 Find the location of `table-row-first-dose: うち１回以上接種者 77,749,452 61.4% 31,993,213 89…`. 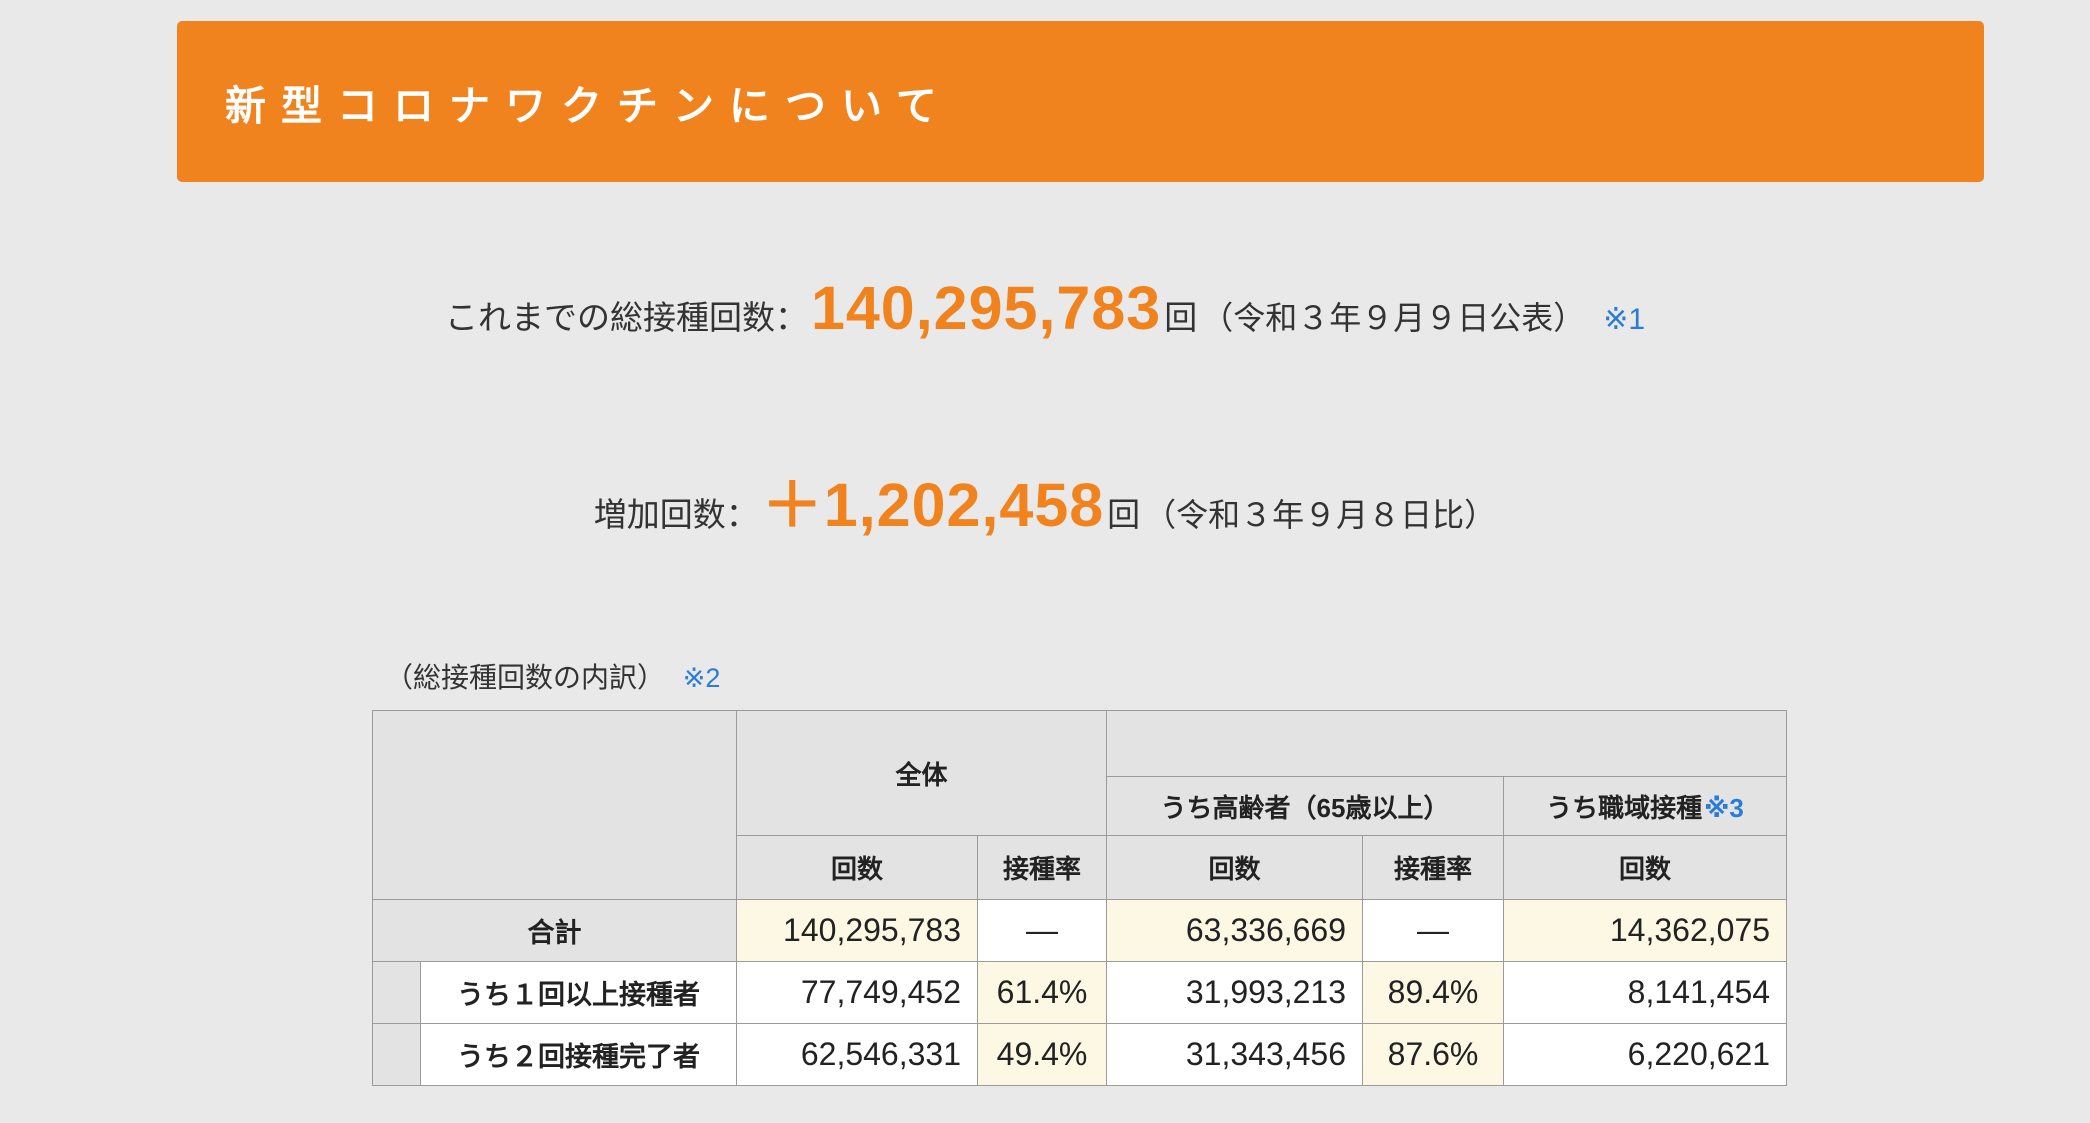

table-row-first-dose: うち１回以上接種者 77,749,452 61.4% 31,993,213 89… is located at coordinates (1080, 992).